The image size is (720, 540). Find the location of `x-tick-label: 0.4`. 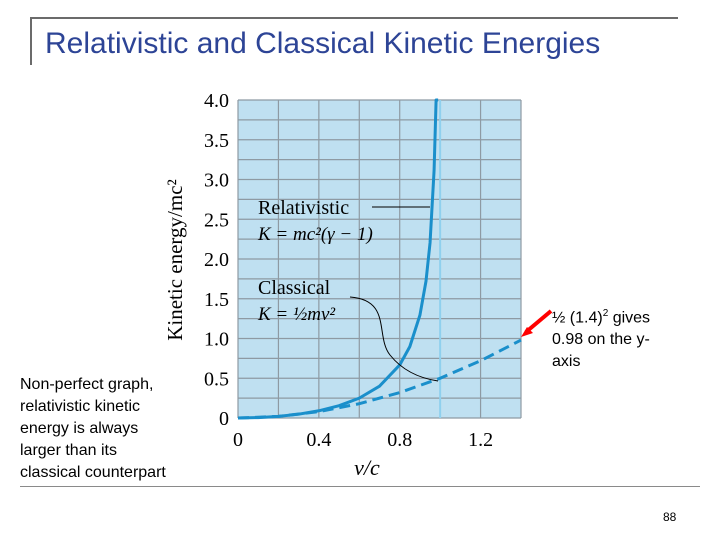

x-tick-label: 0.4 is located at coordinates (318, 440).